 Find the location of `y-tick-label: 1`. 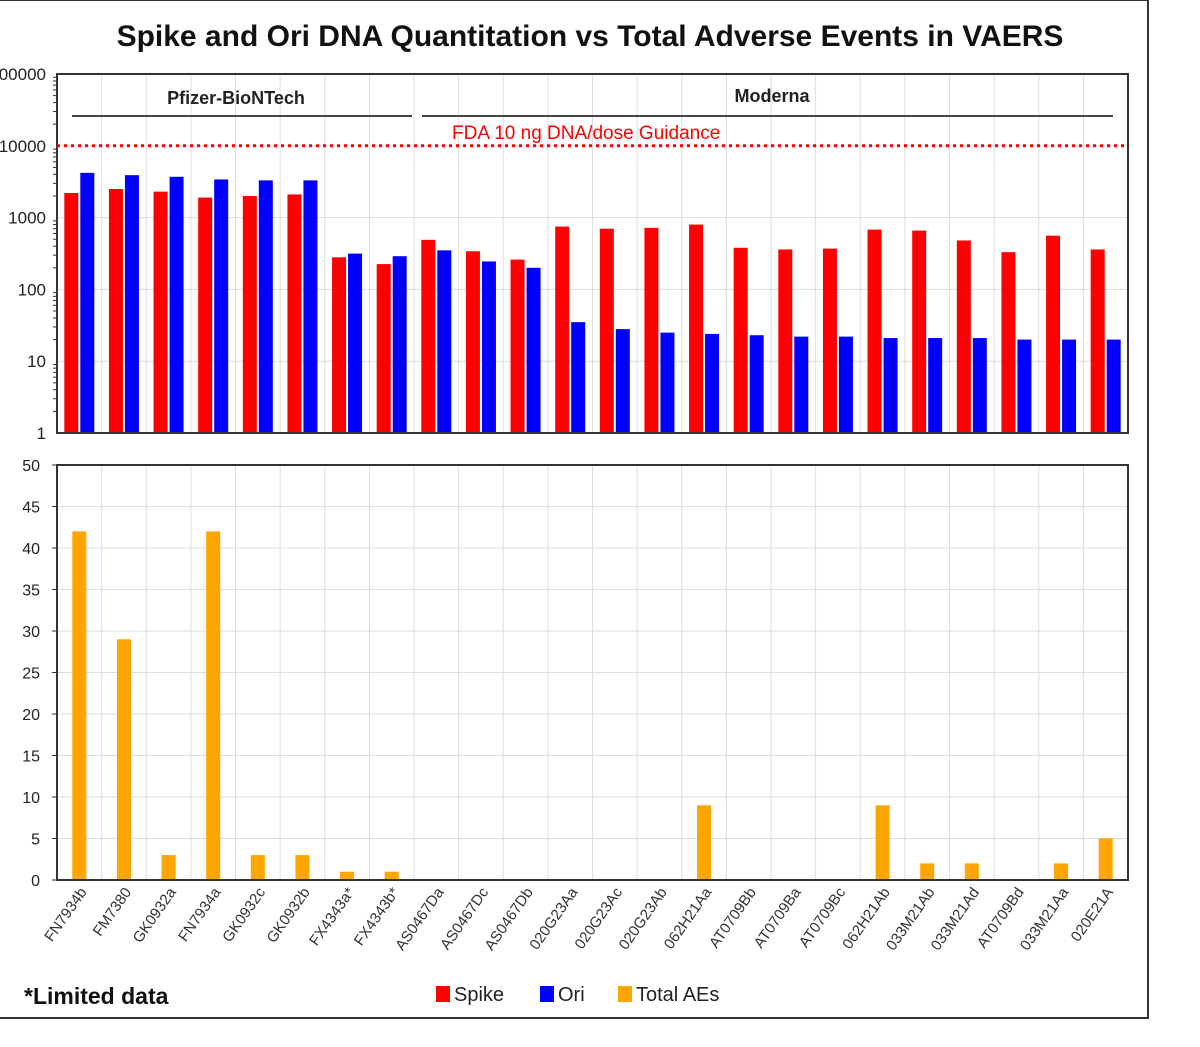

y-tick-label: 1 is located at coordinates (41, 433).